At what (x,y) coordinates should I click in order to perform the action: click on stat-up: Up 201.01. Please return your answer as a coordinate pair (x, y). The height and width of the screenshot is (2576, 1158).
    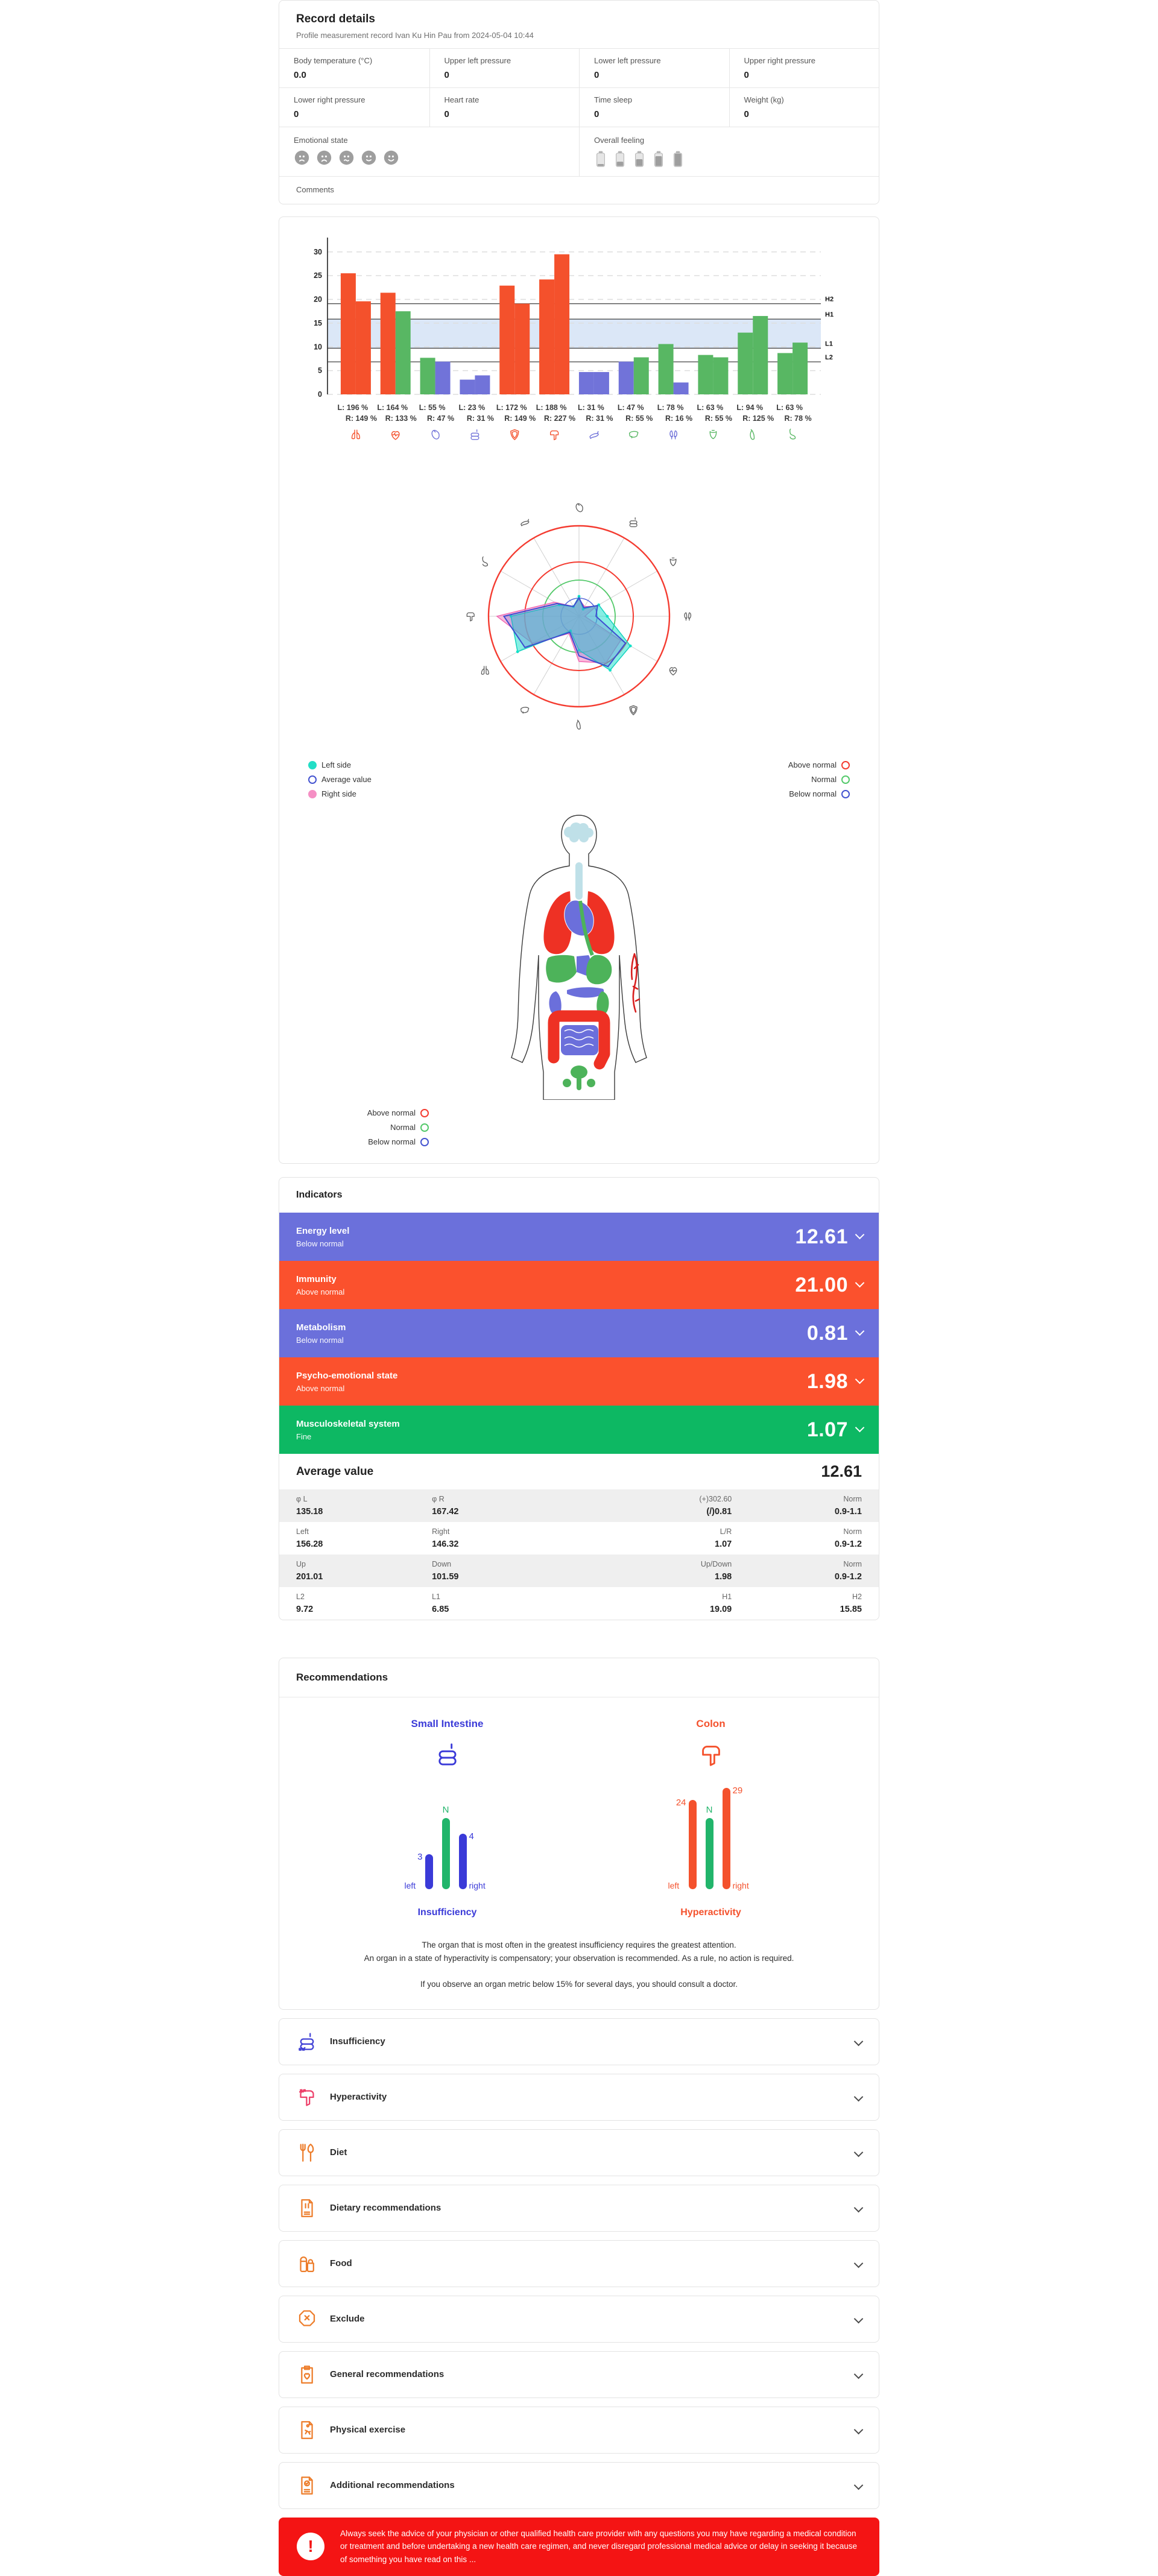
    Looking at the image, I should click on (309, 1571).